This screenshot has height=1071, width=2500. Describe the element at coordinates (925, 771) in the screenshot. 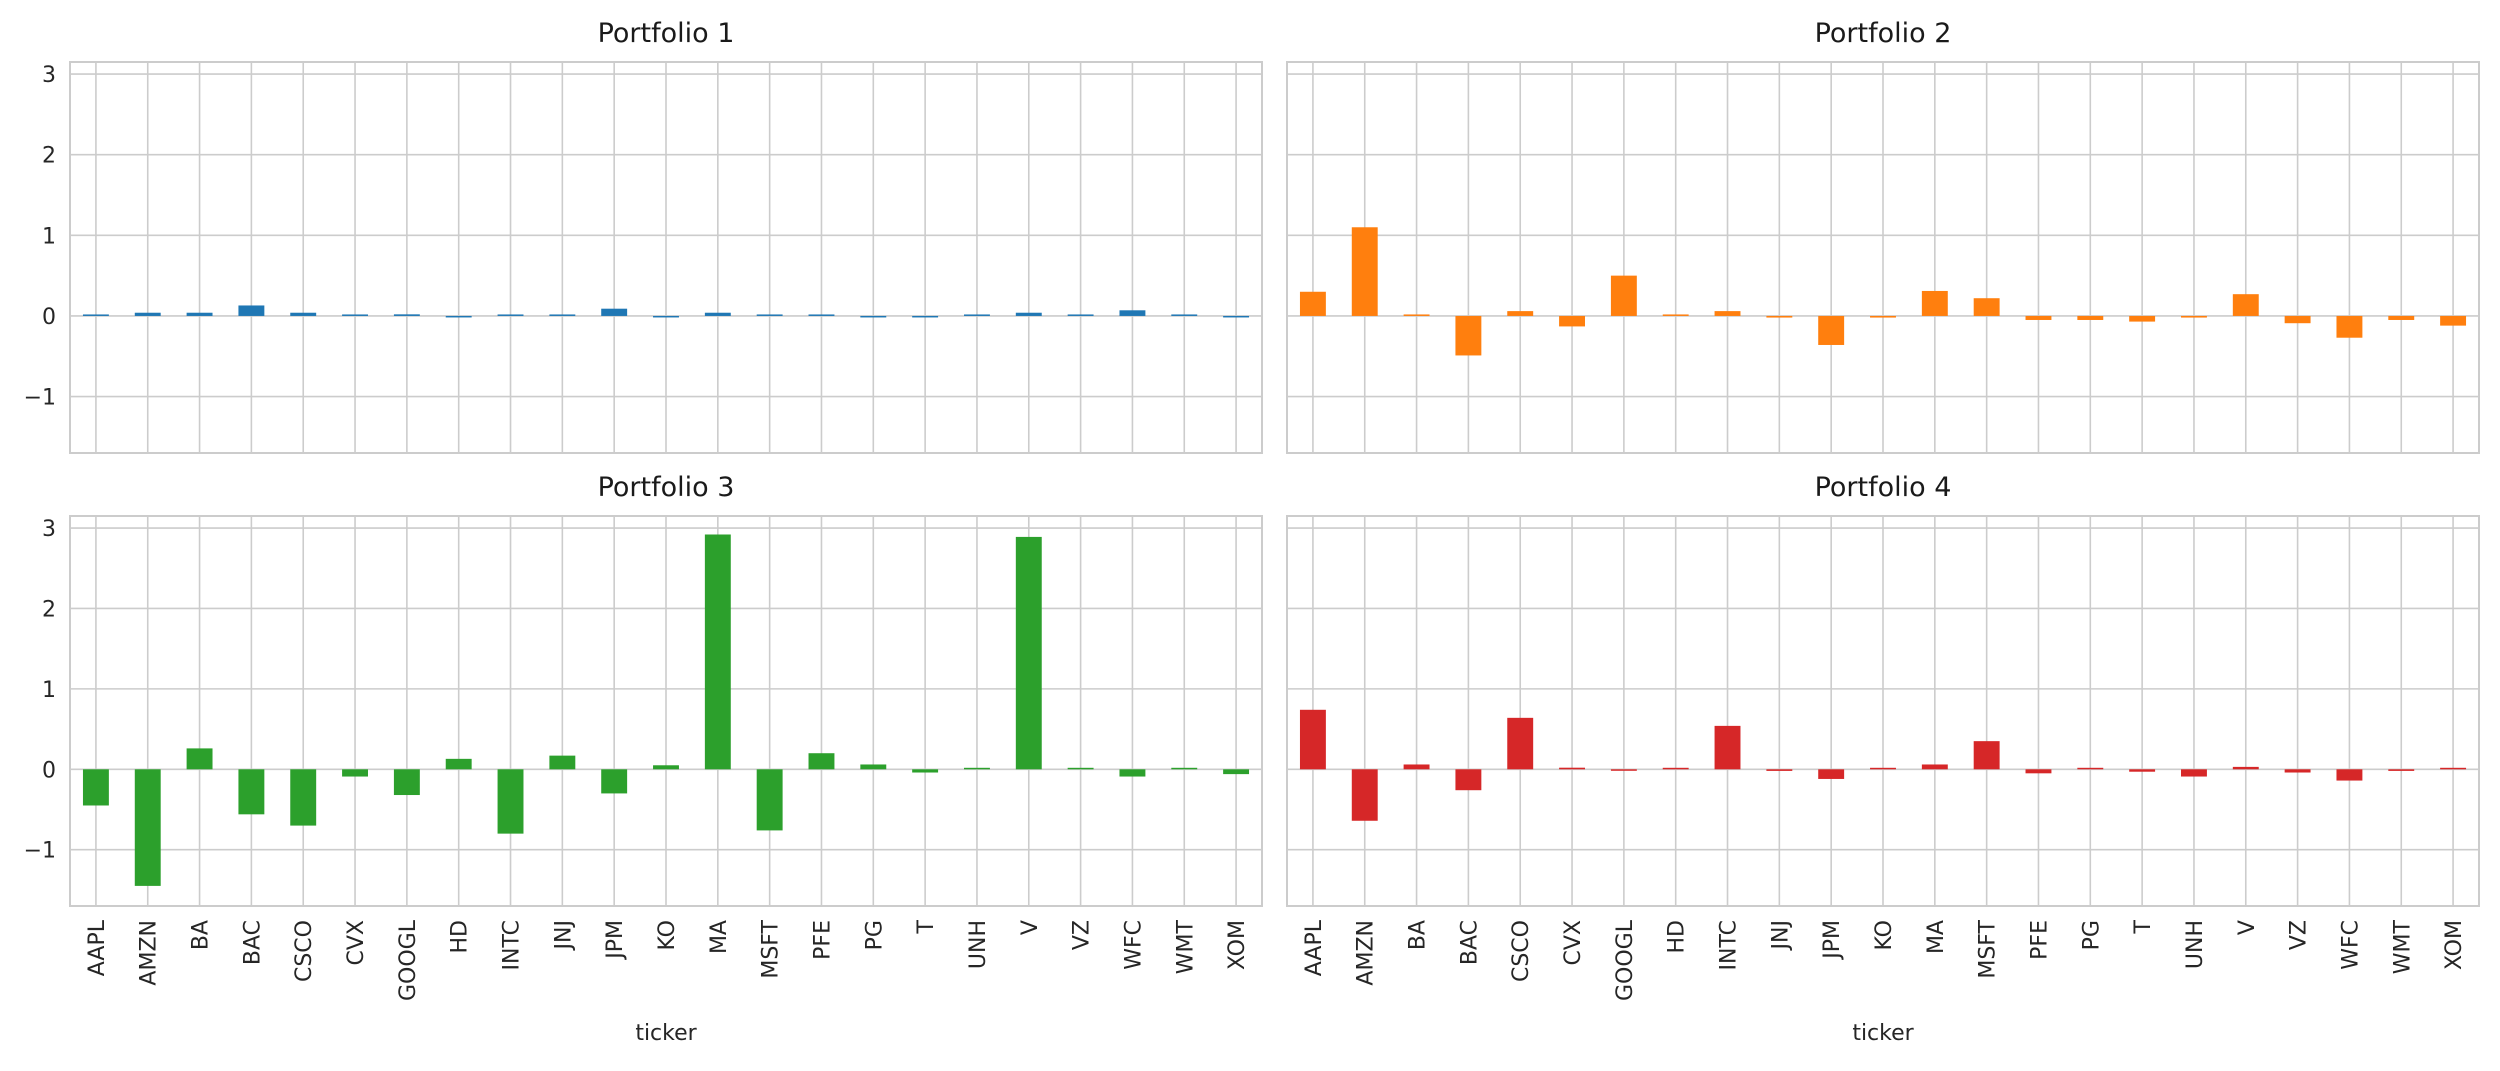

I see `bar-t` at that location.